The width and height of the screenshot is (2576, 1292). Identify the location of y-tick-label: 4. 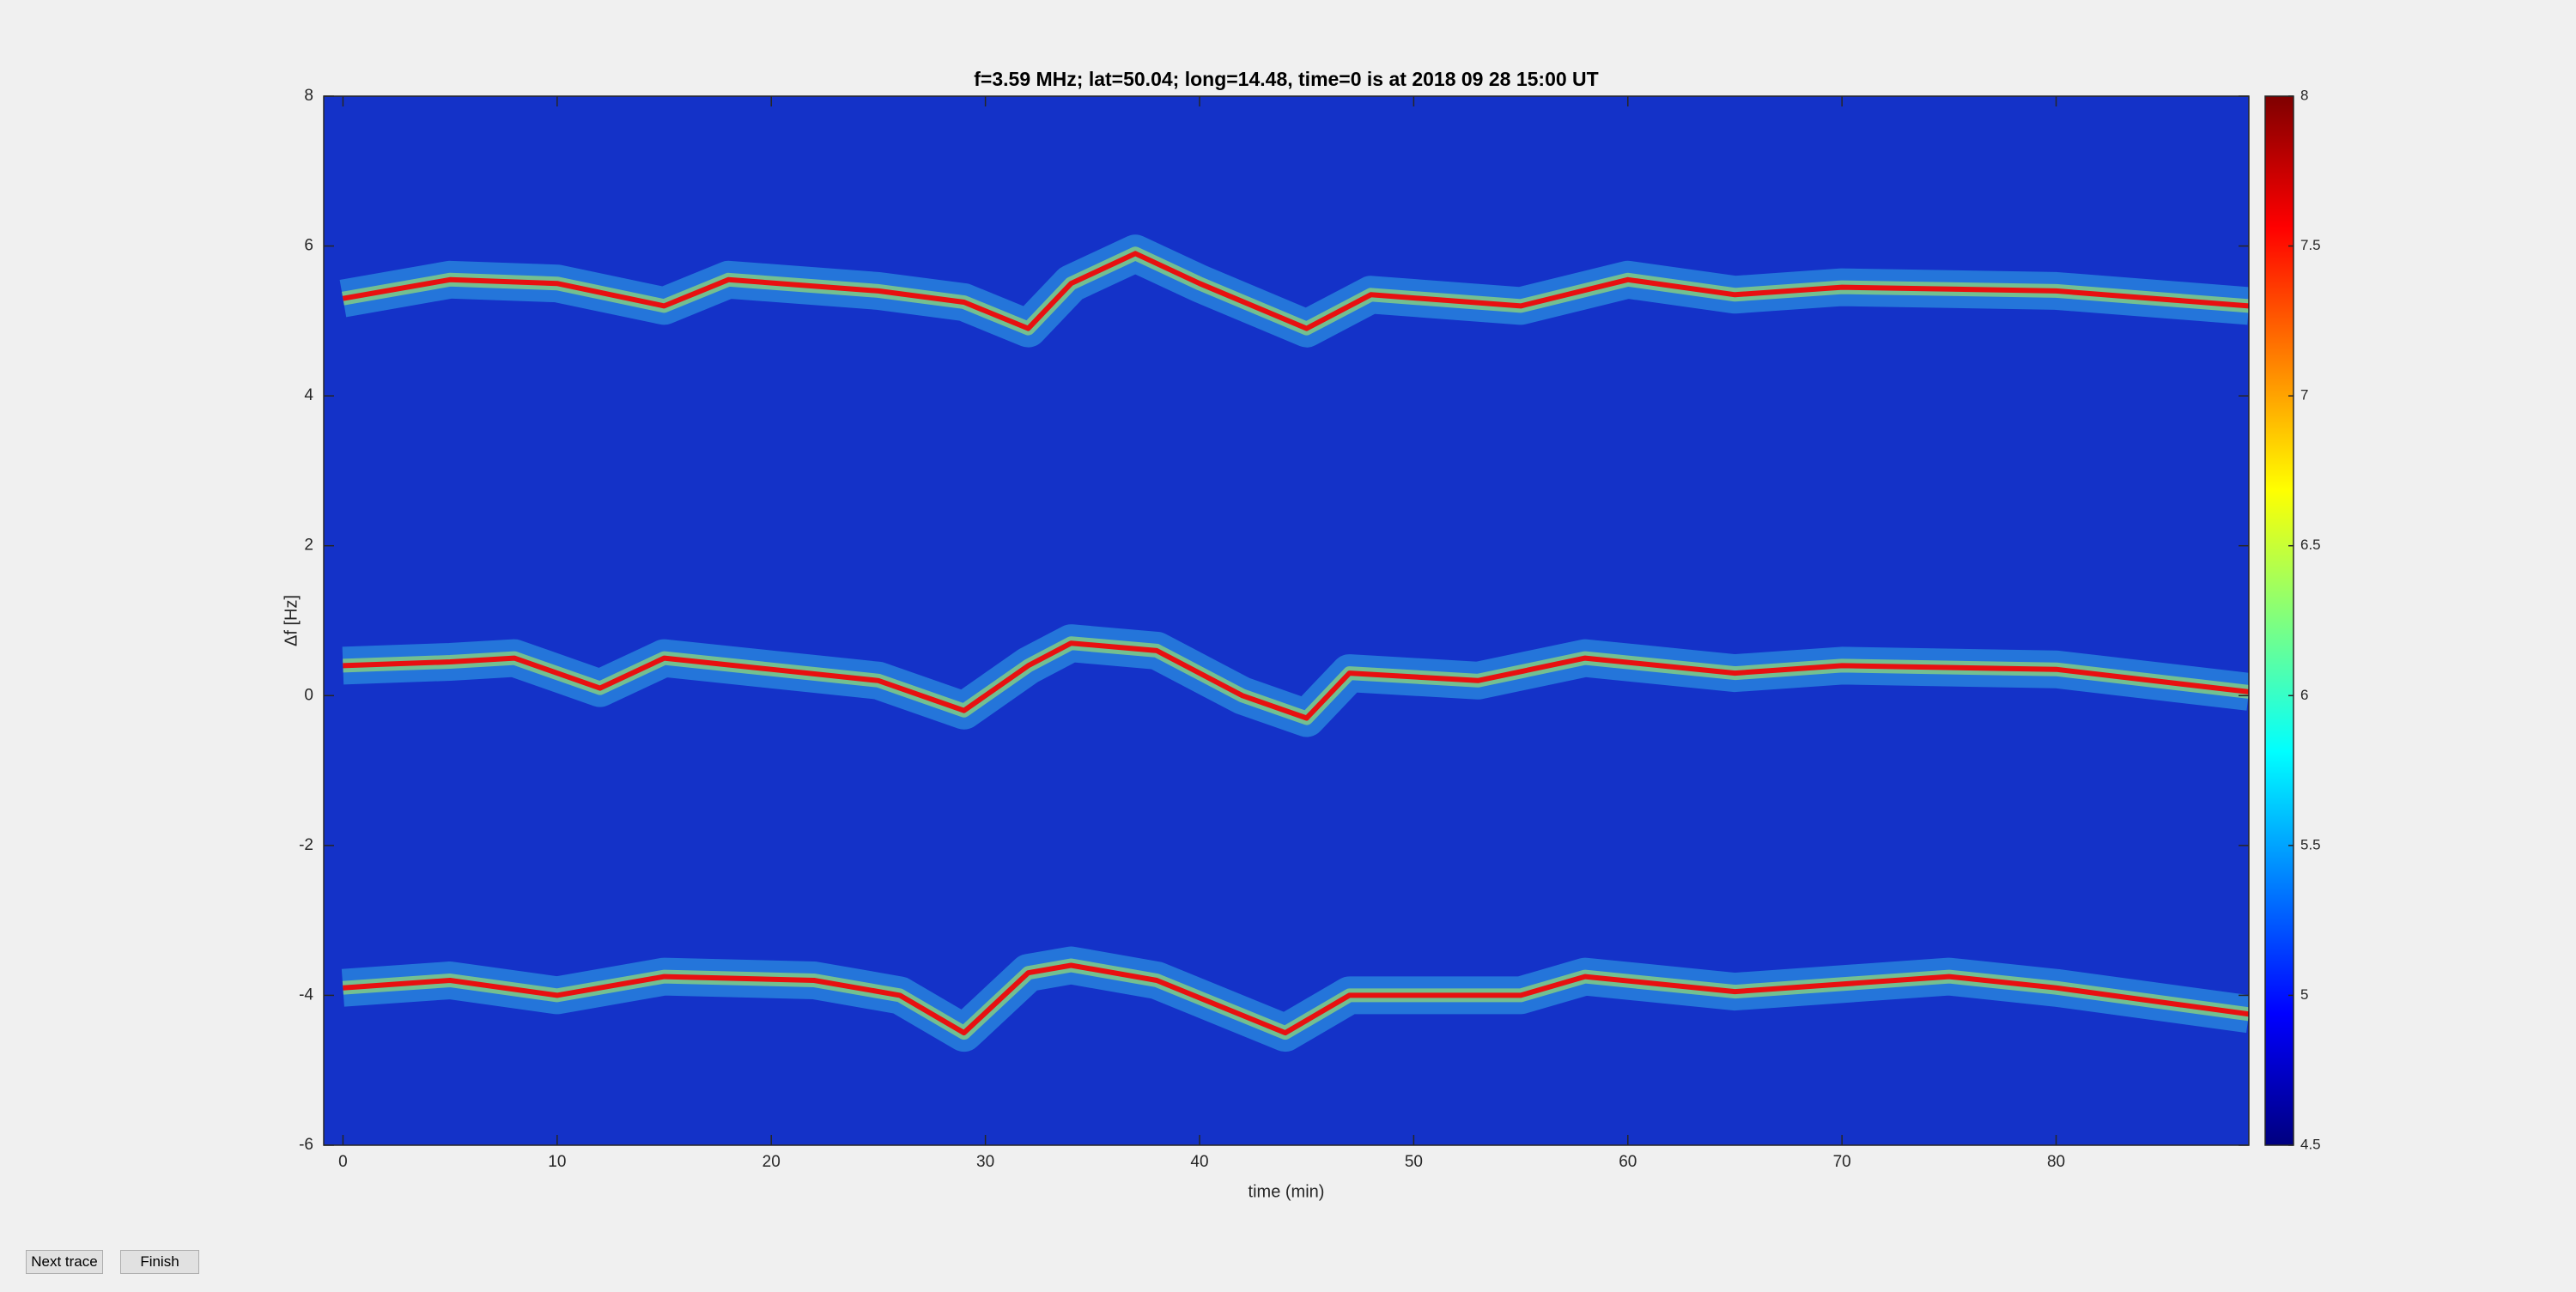
(308, 395).